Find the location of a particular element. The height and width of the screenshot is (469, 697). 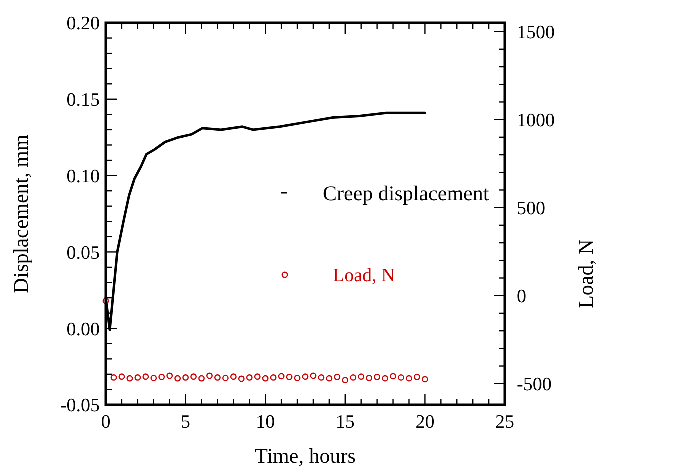

y2-tick-label: 1000 is located at coordinates (536, 121).